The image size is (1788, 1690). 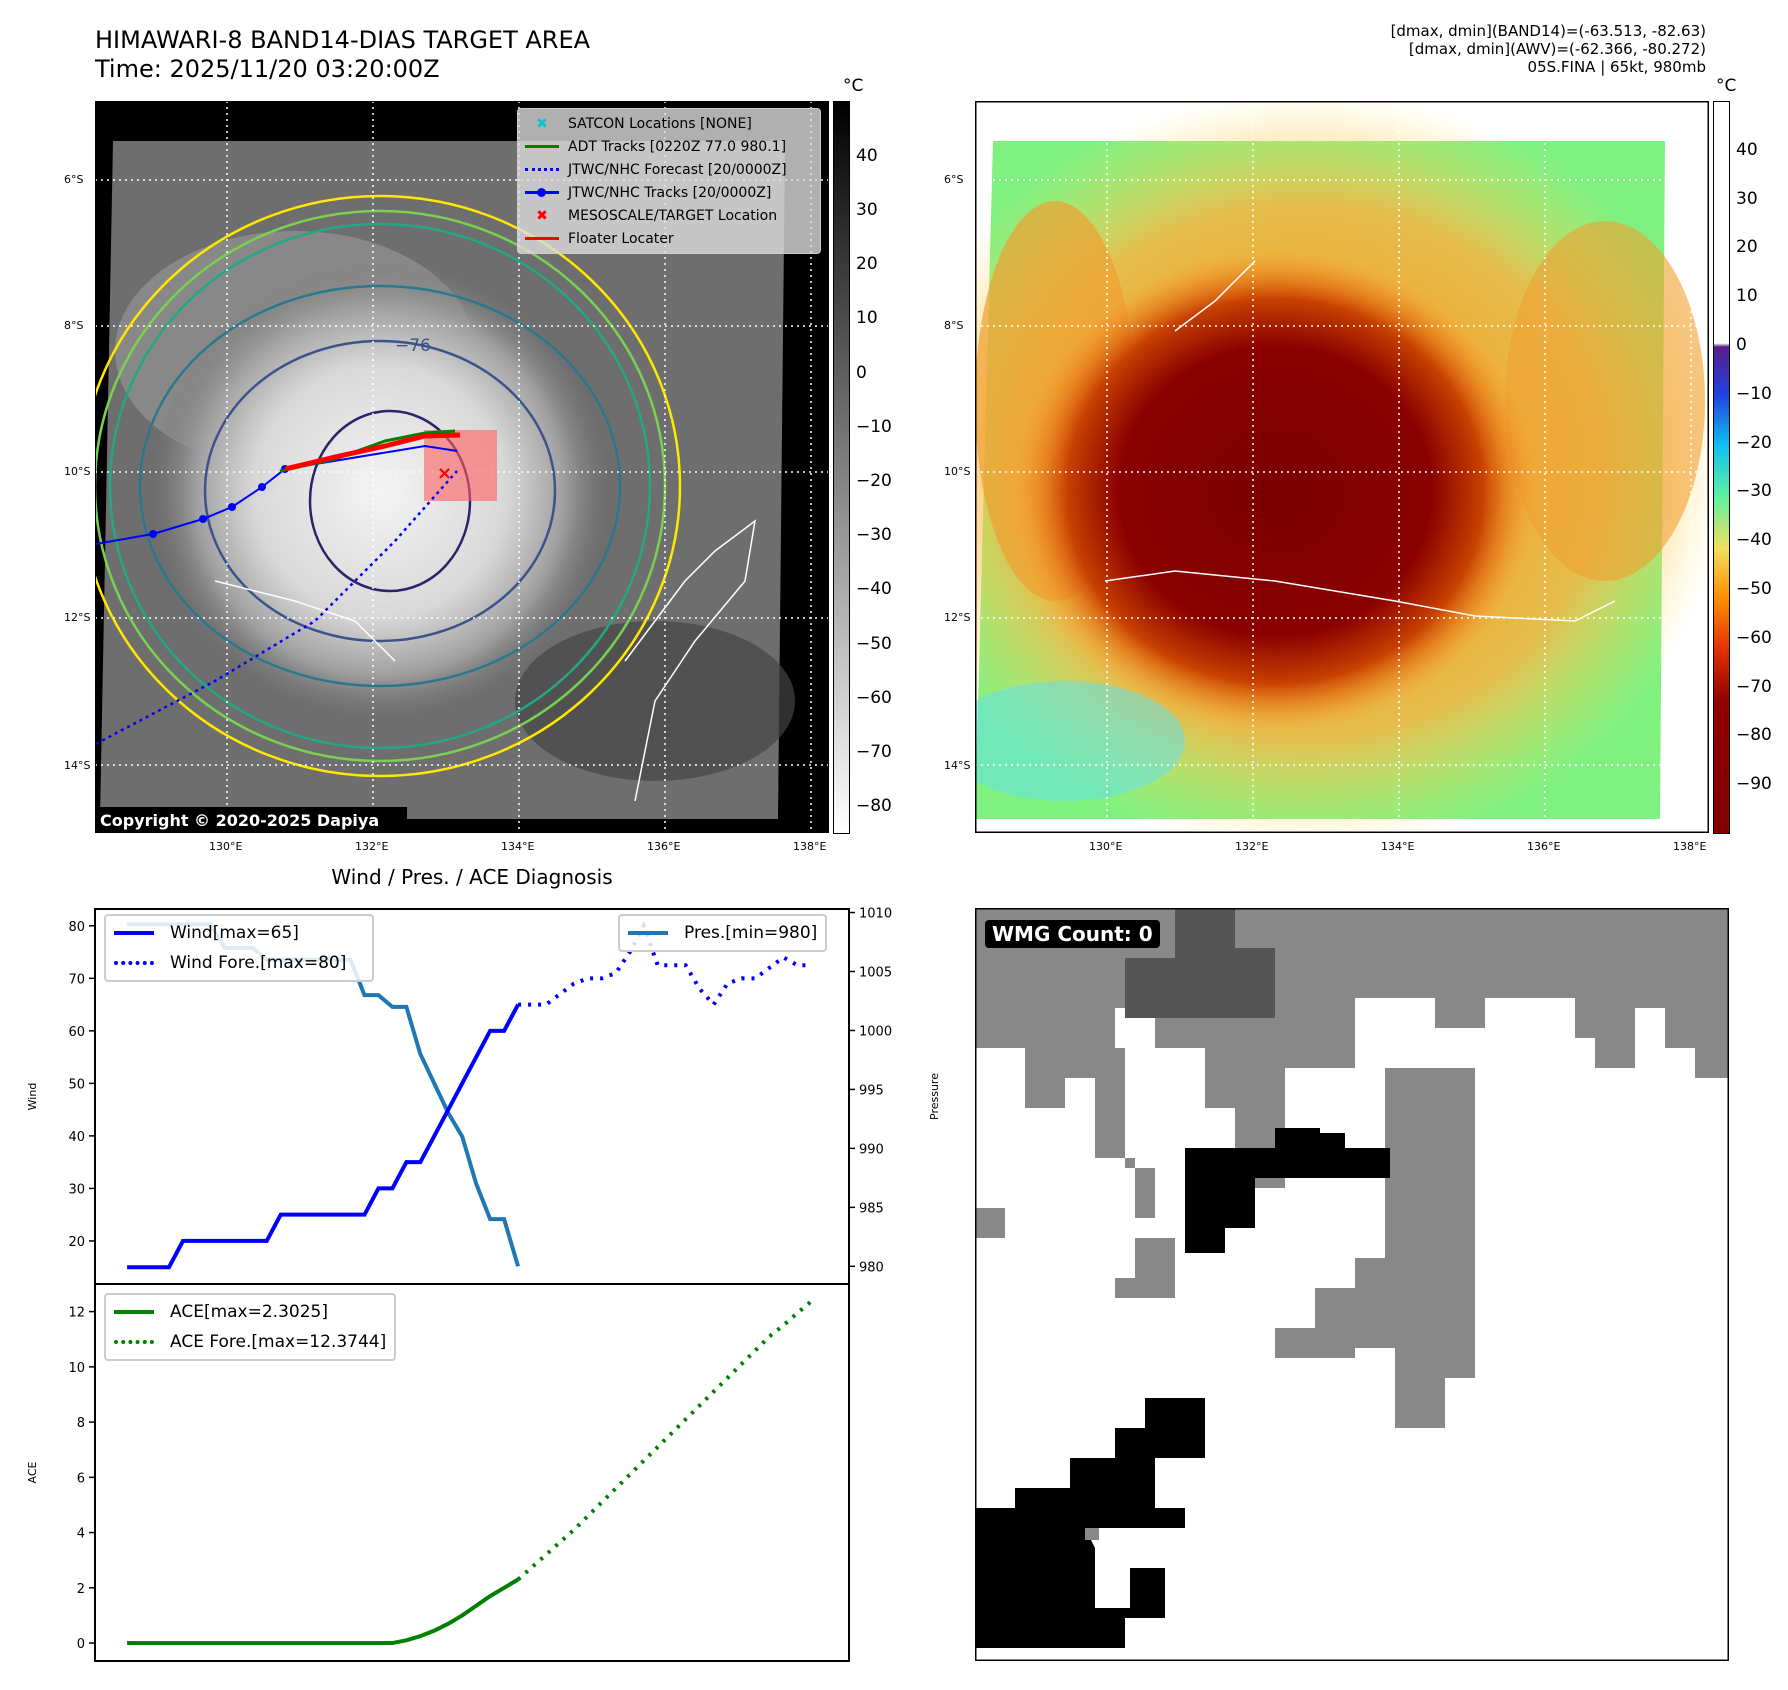 I want to click on y-tick-label: 10, so click(x=76, y=1368).